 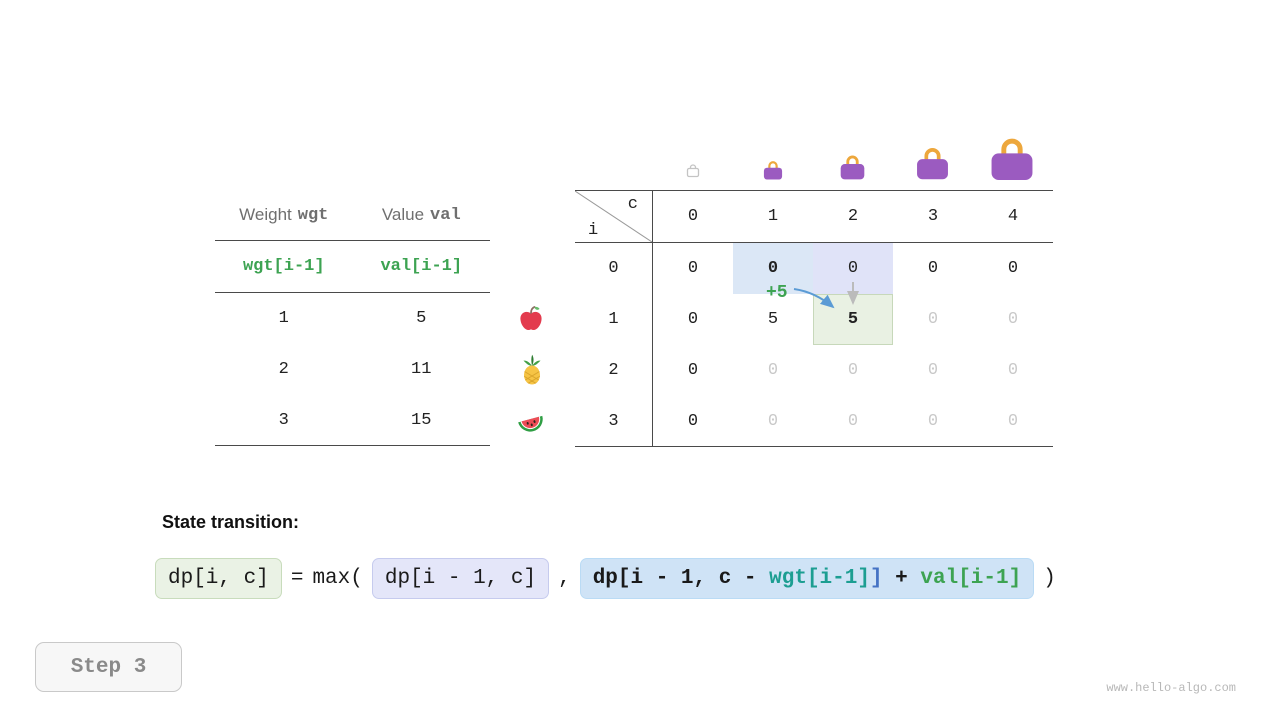 What do you see at coordinates (614, 319) in the screenshot?
I see `dp-row-label: 1` at bounding box center [614, 319].